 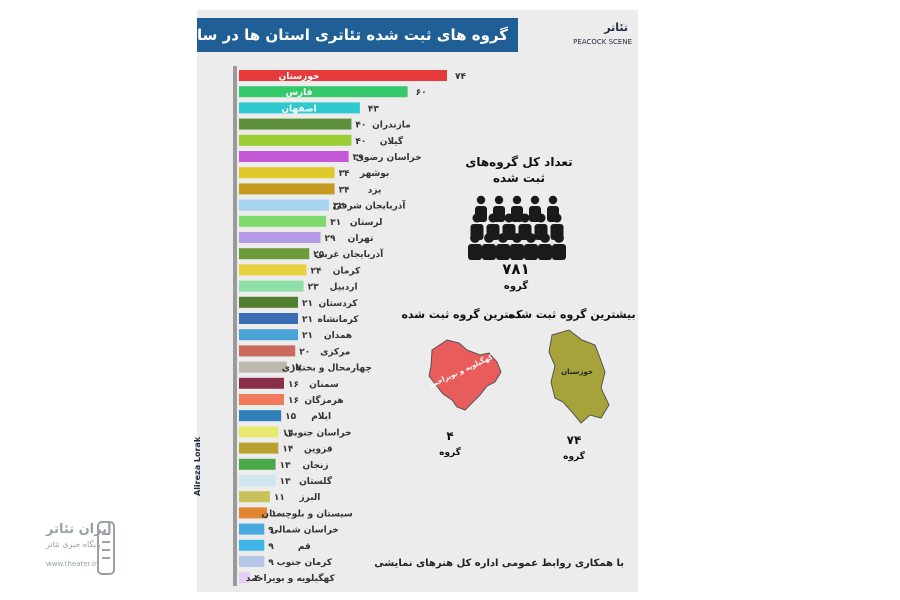 I want to click on bar-category-label: خراسان شمالی, so click(x=304, y=531).